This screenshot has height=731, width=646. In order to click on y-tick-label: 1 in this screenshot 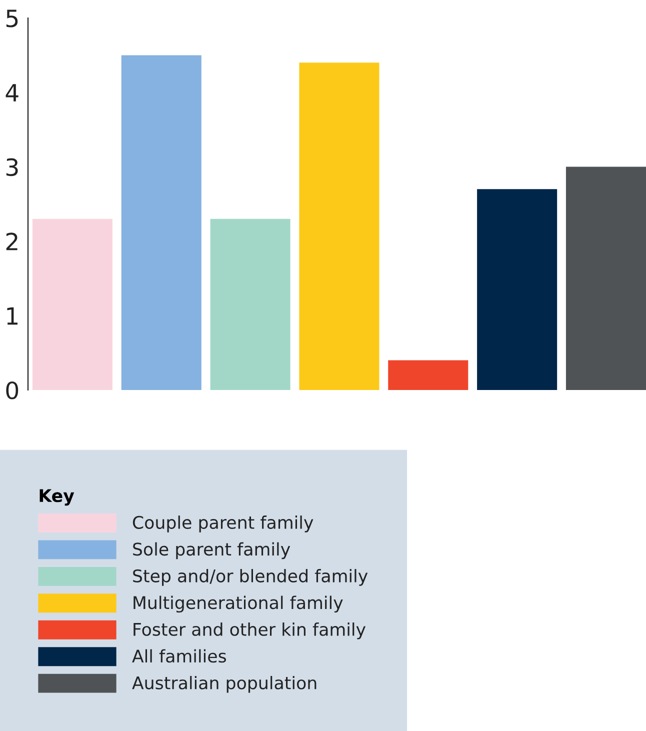, I will do `click(12, 316)`.